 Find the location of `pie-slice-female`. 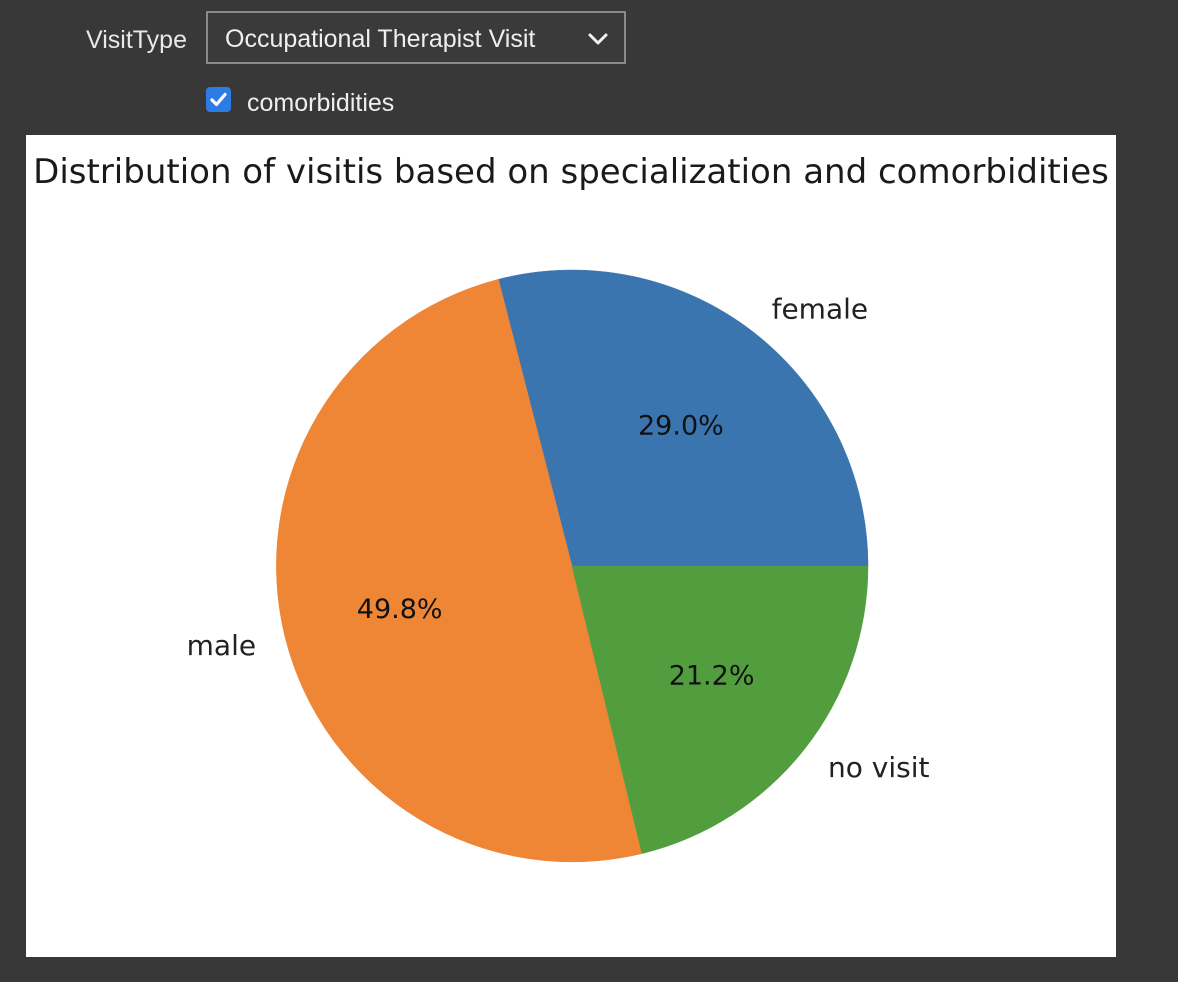

pie-slice-female is located at coordinates (683, 418).